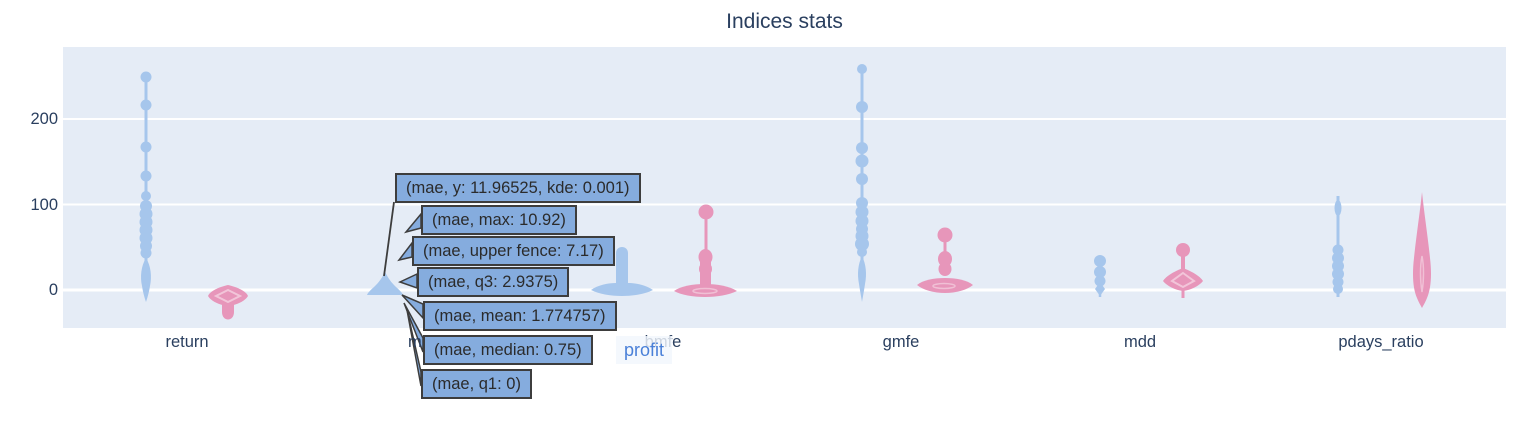 This screenshot has width=1536, height=431. I want to click on violin-gmfe-second, so click(945, 260).